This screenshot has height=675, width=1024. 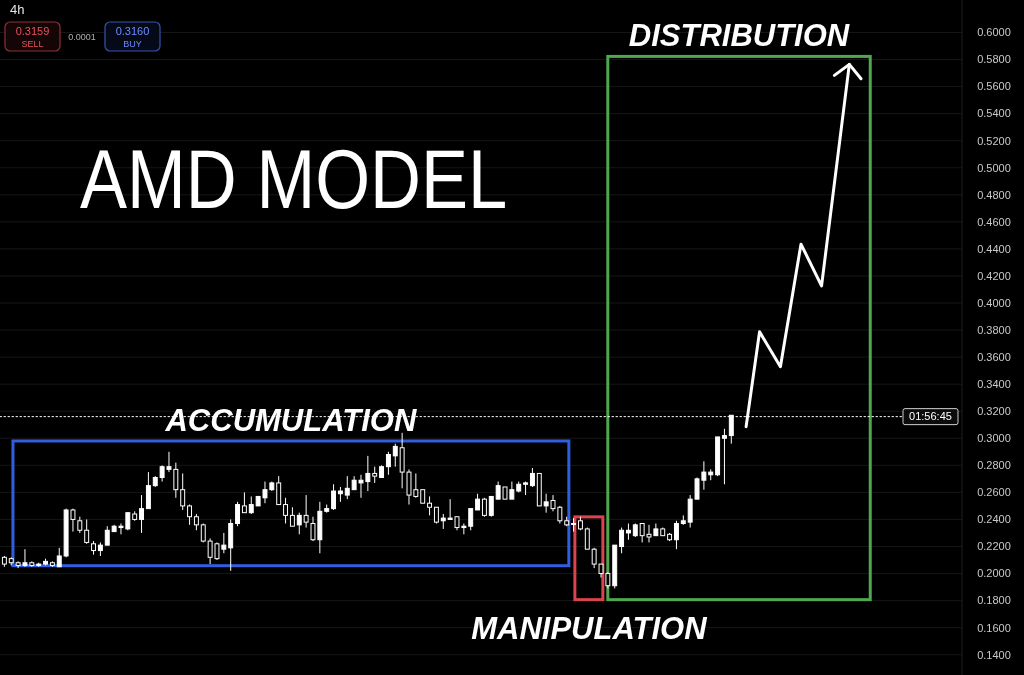 I want to click on y-tick-label: 0.1400, so click(x=994, y=654).